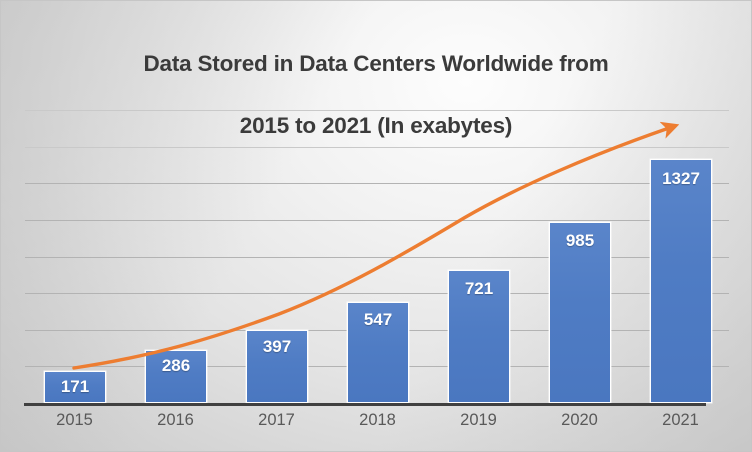  I want to click on x-tick-2021: 2021, so click(680, 420).